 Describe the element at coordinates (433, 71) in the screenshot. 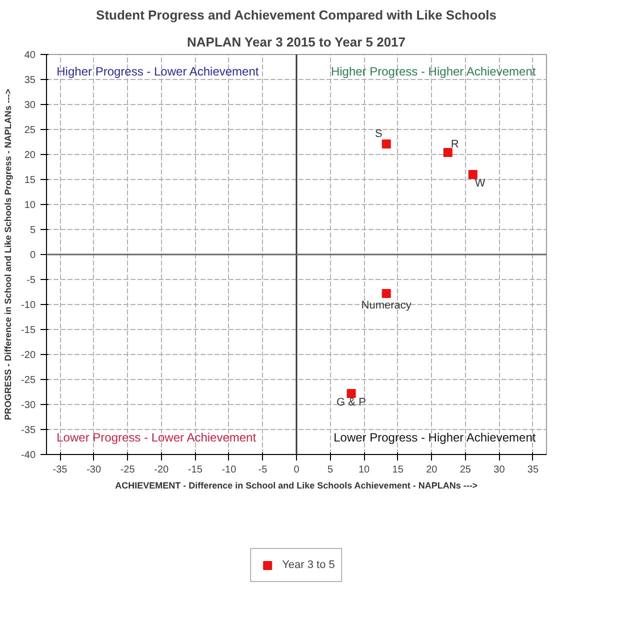

I see `annotation: Higher Progress - Higher Achievement` at that location.